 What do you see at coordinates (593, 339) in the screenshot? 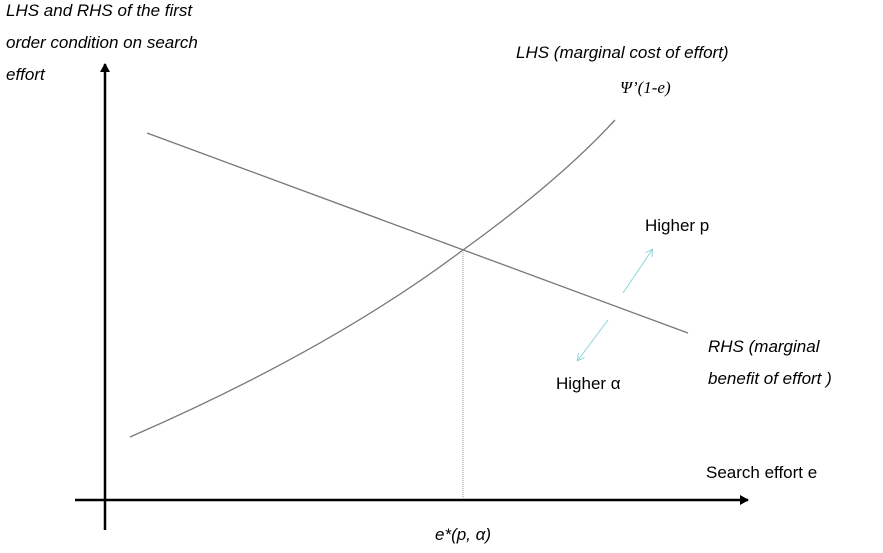
I see `shift-arrow-down` at bounding box center [593, 339].